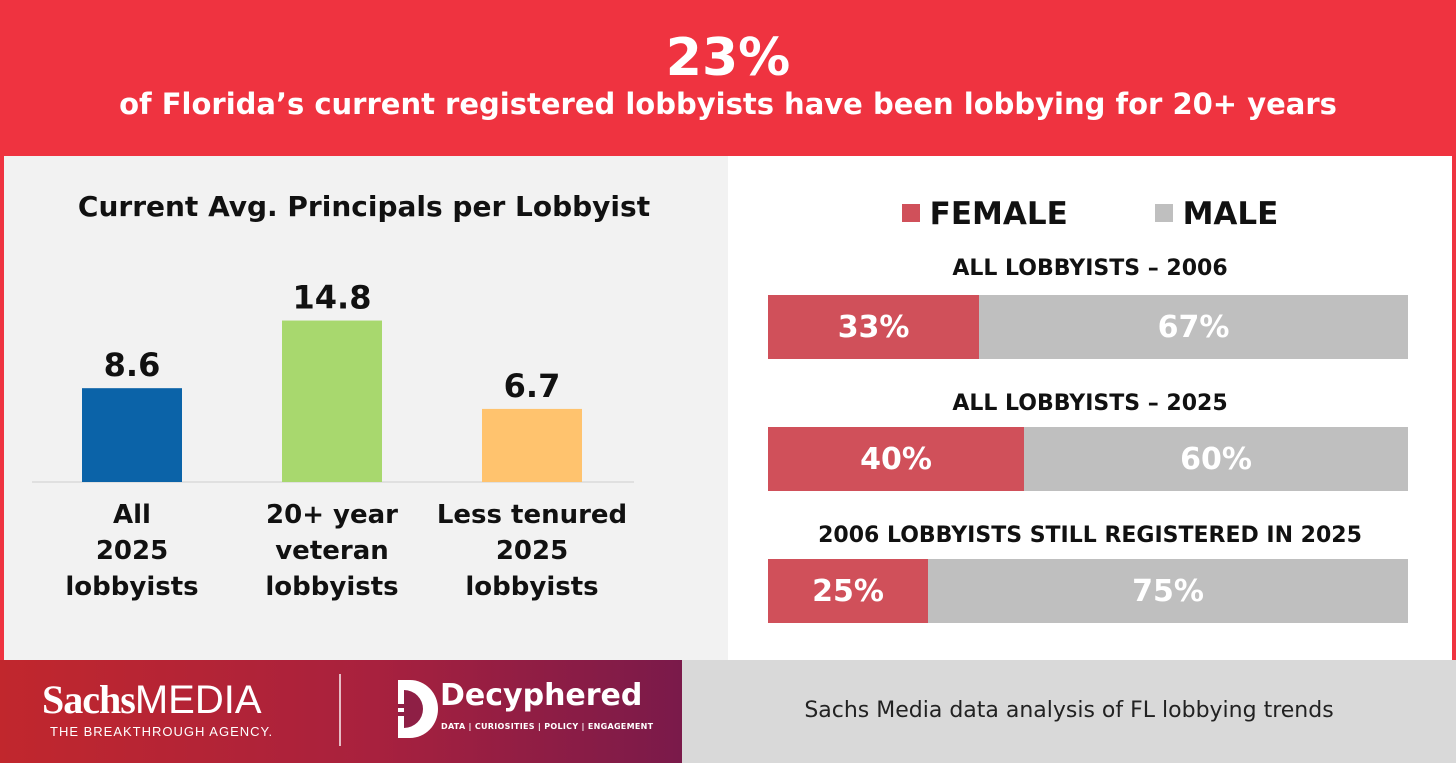 The image size is (1456, 763). What do you see at coordinates (532, 515) in the screenshot?
I see `category-label-3-line-1: Less tenured` at bounding box center [532, 515].